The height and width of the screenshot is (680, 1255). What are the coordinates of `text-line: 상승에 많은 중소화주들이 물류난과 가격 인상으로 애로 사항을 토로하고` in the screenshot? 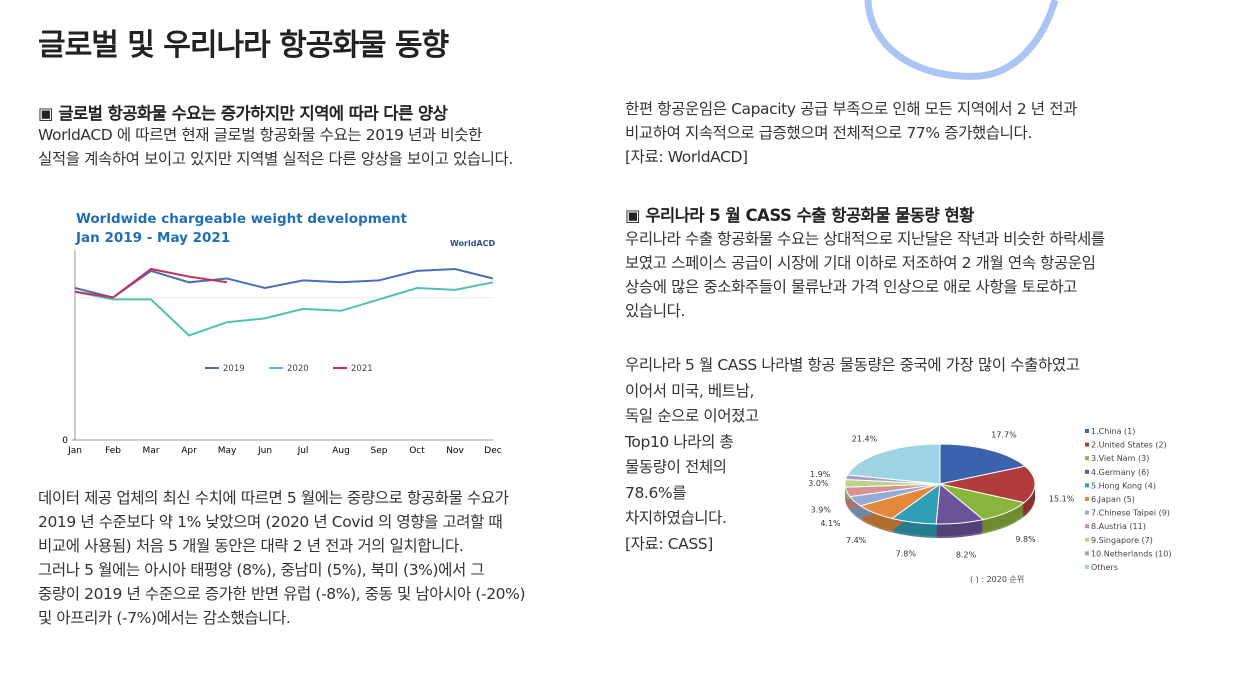 It's located at (851, 287).